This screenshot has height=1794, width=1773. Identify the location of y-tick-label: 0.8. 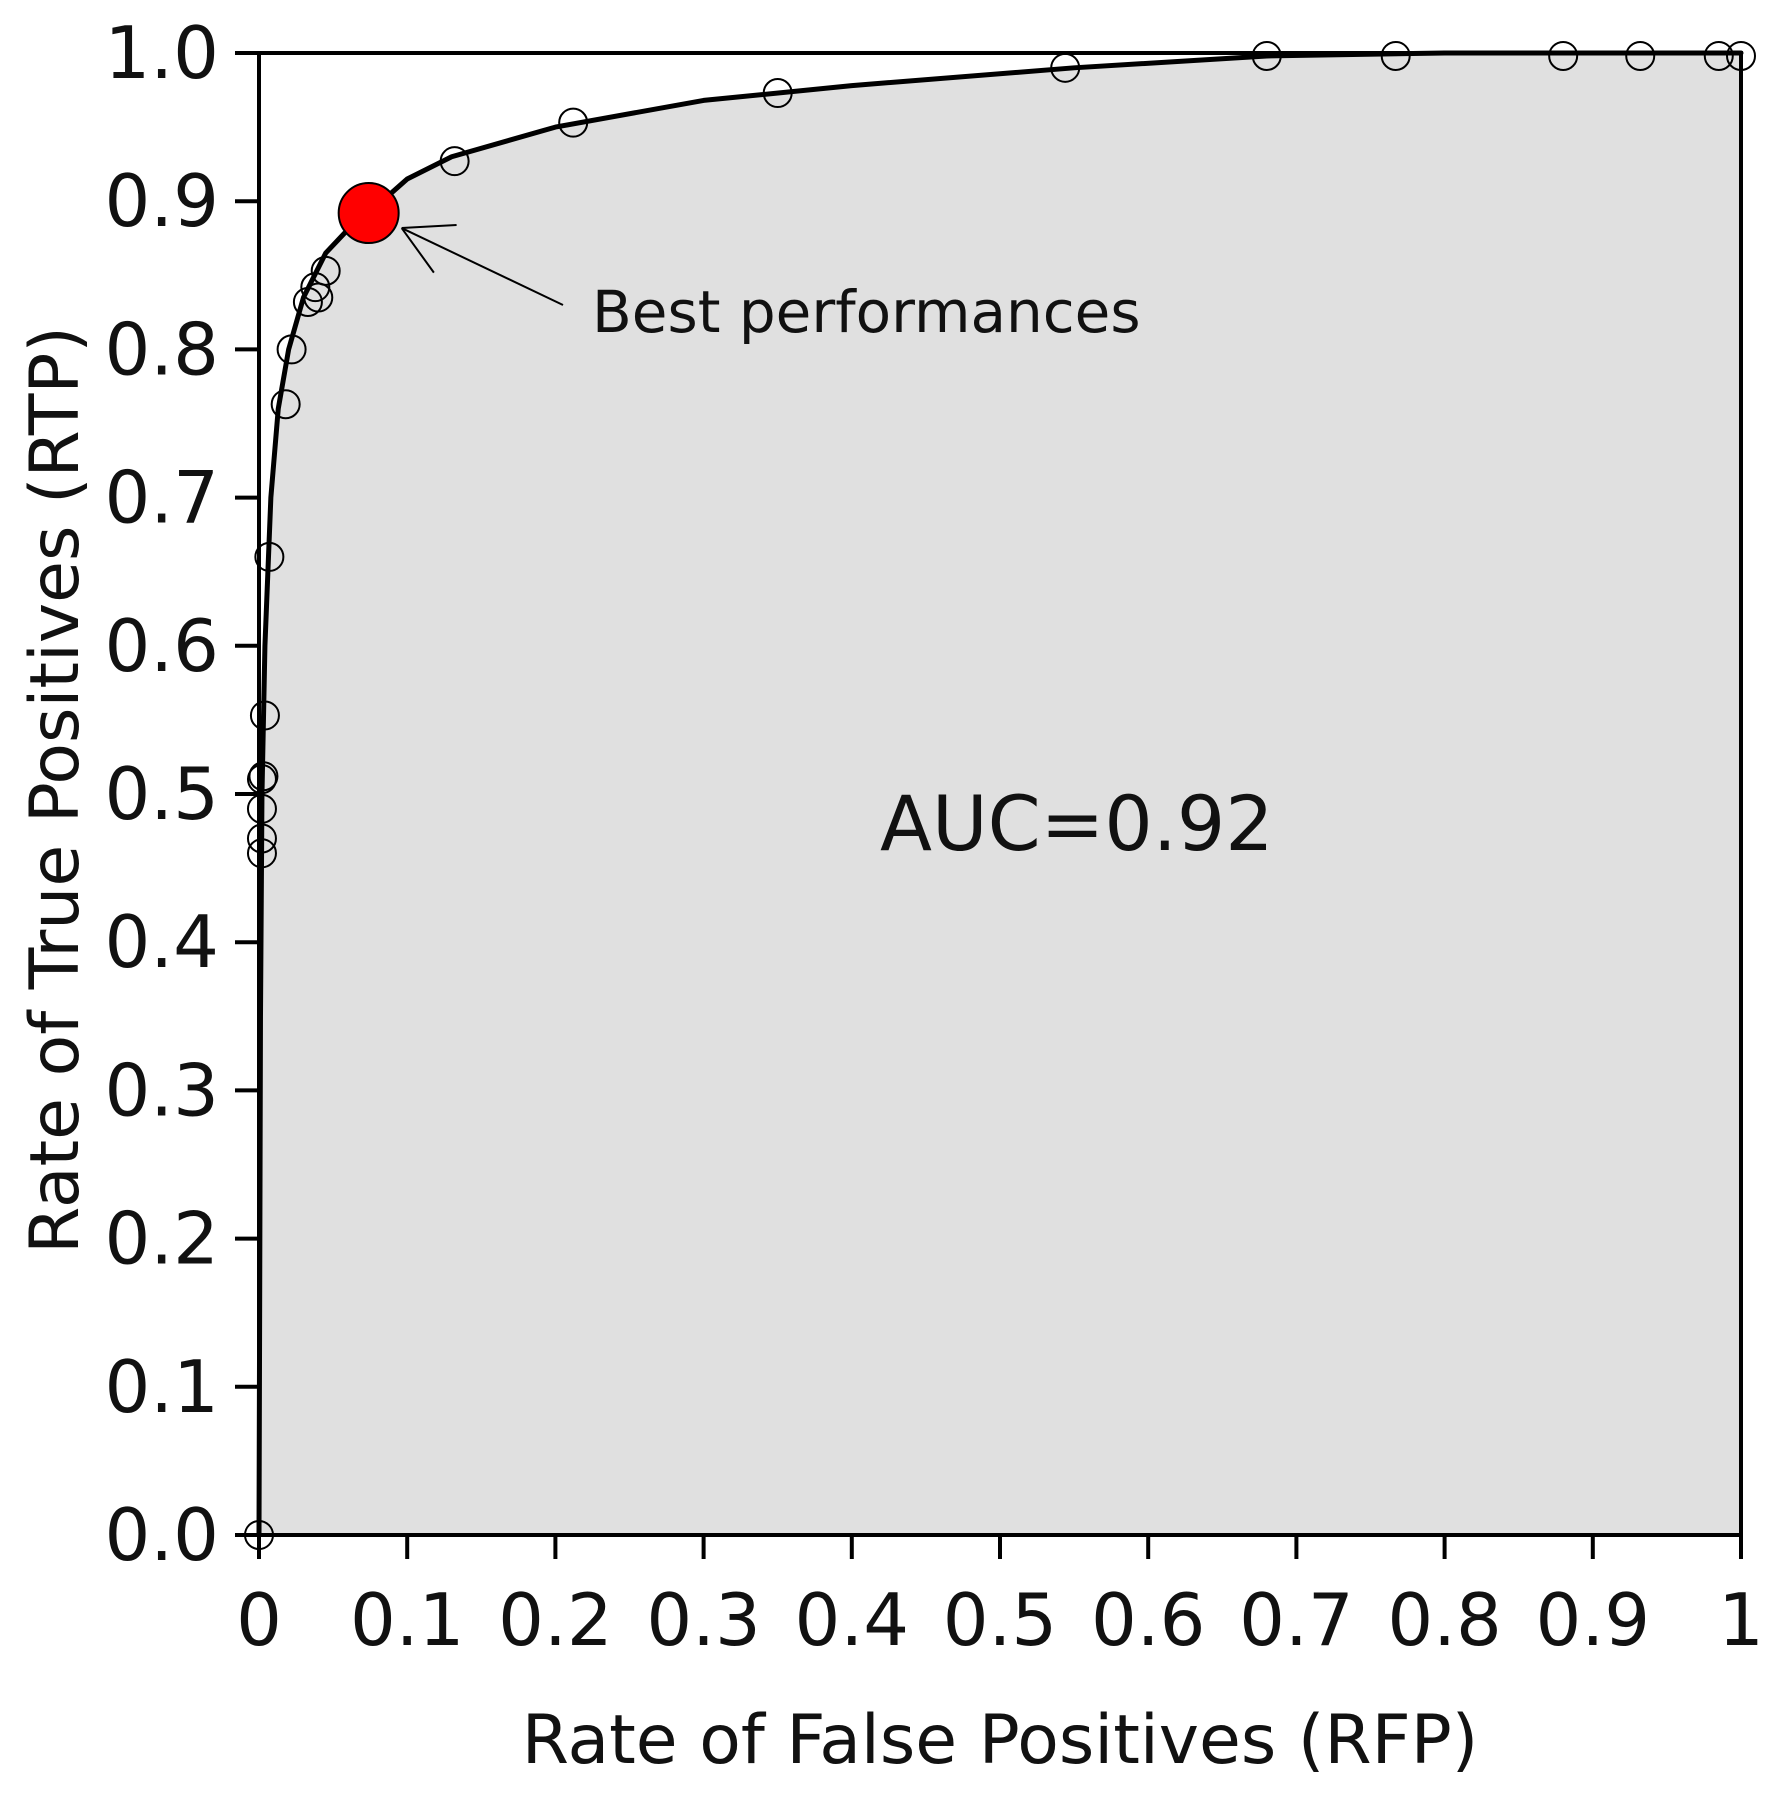
(161, 349).